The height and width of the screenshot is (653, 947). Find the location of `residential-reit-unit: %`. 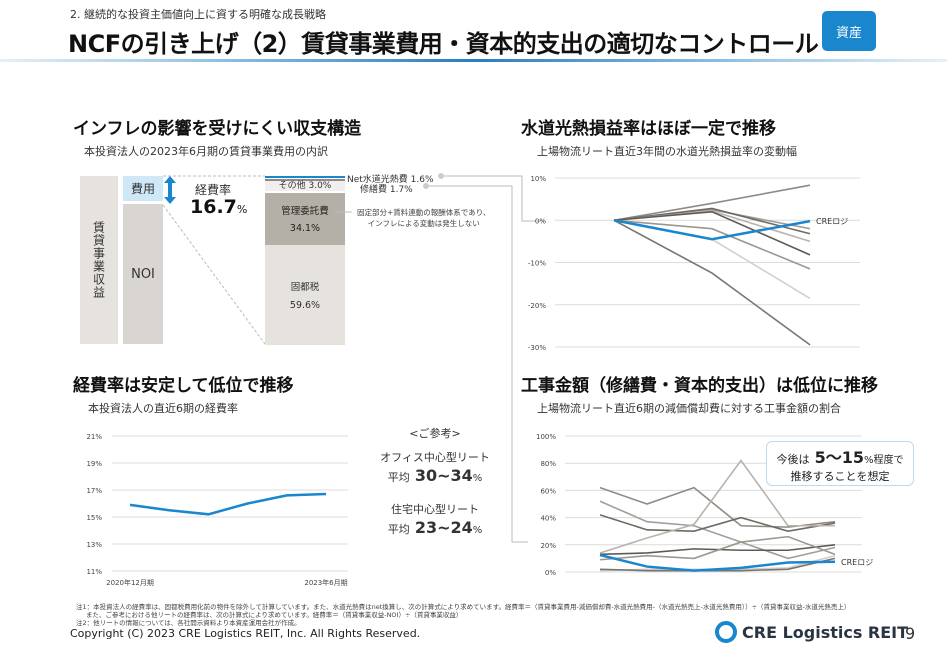

residential-reit-unit: % is located at coordinates (477, 530).